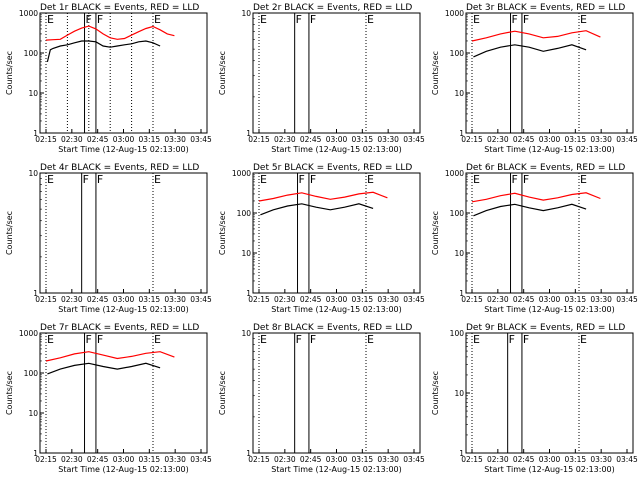 This screenshot has width=640, height=484. I want to click on panel-title: Det 9r BLACK = Events, RED = LLD, so click(545, 328).